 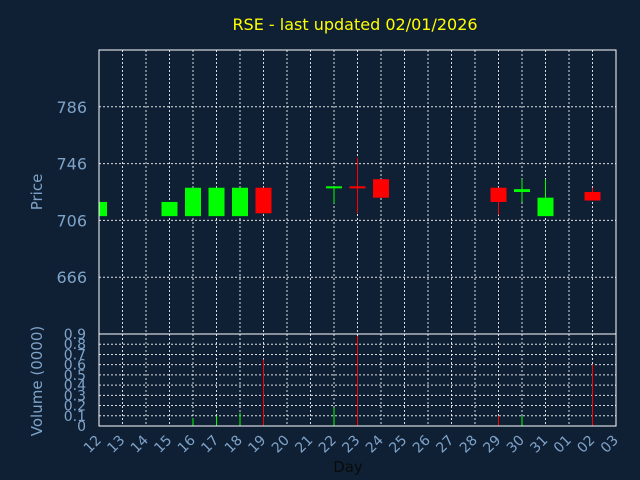 What do you see at coordinates (81, 427) in the screenshot?
I see `volume-tick-label: 0` at bounding box center [81, 427].